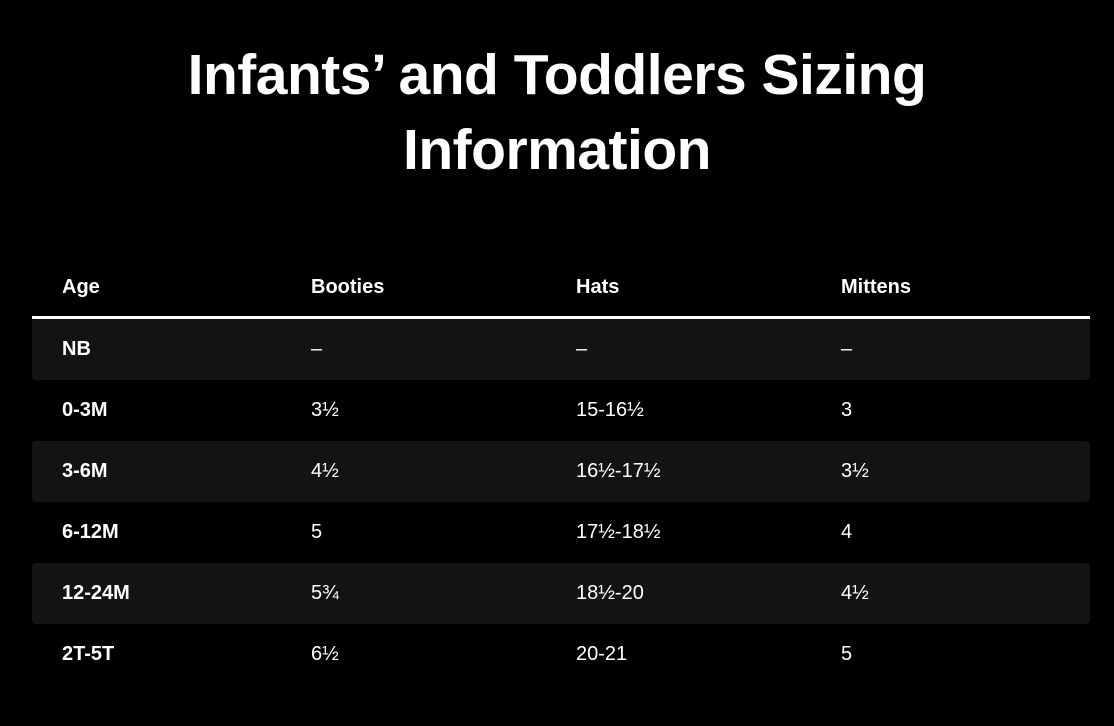  What do you see at coordinates (325, 654) in the screenshot?
I see `booties-cell: 6½` at bounding box center [325, 654].